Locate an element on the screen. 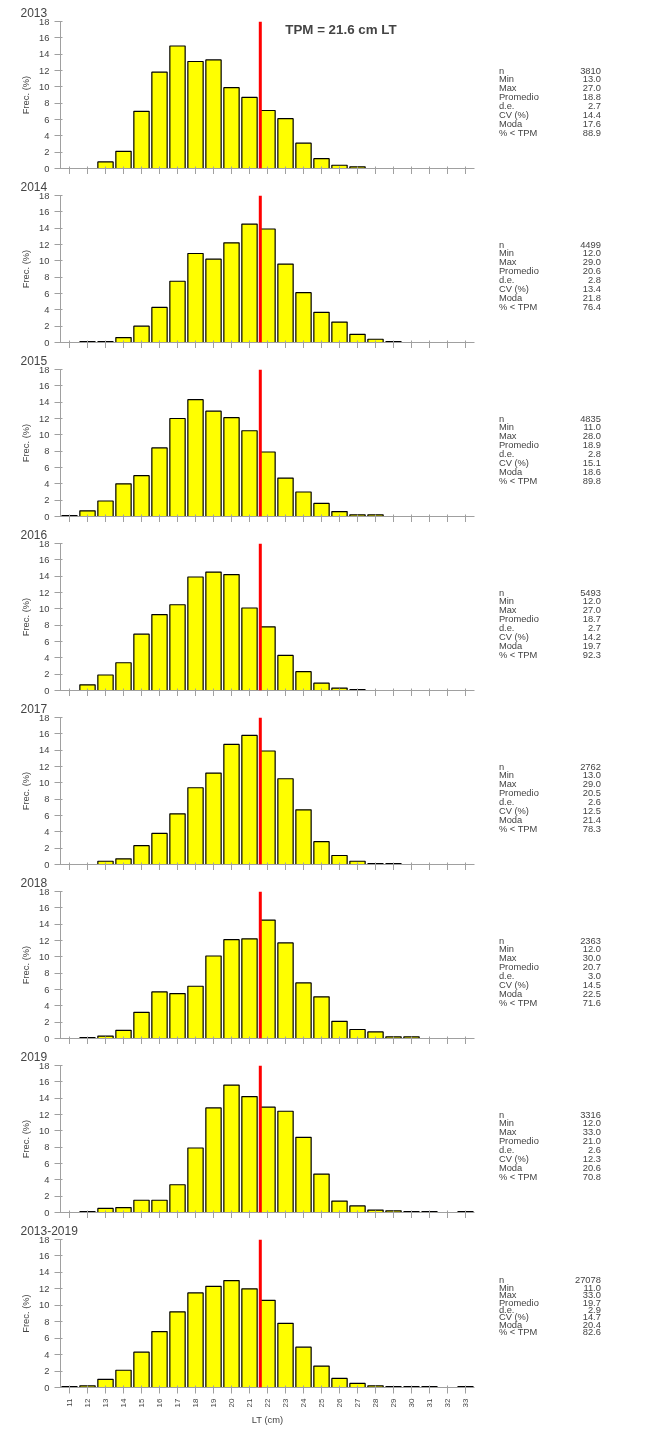 The height and width of the screenshot is (1433, 658). x-tick-label: 32 is located at coordinates (447, 1402).